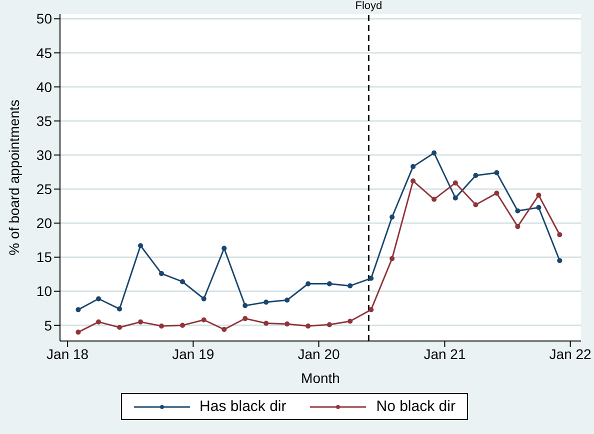 This screenshot has height=434, width=594. Describe the element at coordinates (44, 18) in the screenshot. I see `y-tick-label: 50` at that location.